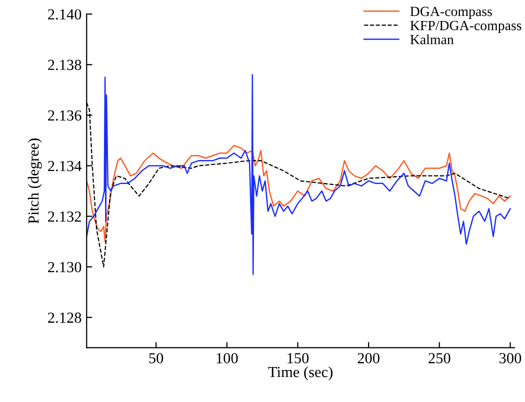 The image size is (525, 402). Describe the element at coordinates (35, 181) in the screenshot. I see `y-axis-title: Pitch (degree)` at that location.